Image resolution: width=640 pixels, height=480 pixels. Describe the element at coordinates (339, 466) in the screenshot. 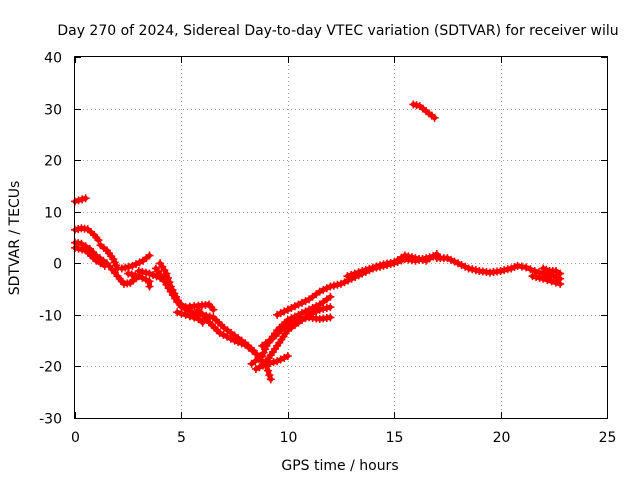

I see `x-axis-label: GPS time / hours` at that location.